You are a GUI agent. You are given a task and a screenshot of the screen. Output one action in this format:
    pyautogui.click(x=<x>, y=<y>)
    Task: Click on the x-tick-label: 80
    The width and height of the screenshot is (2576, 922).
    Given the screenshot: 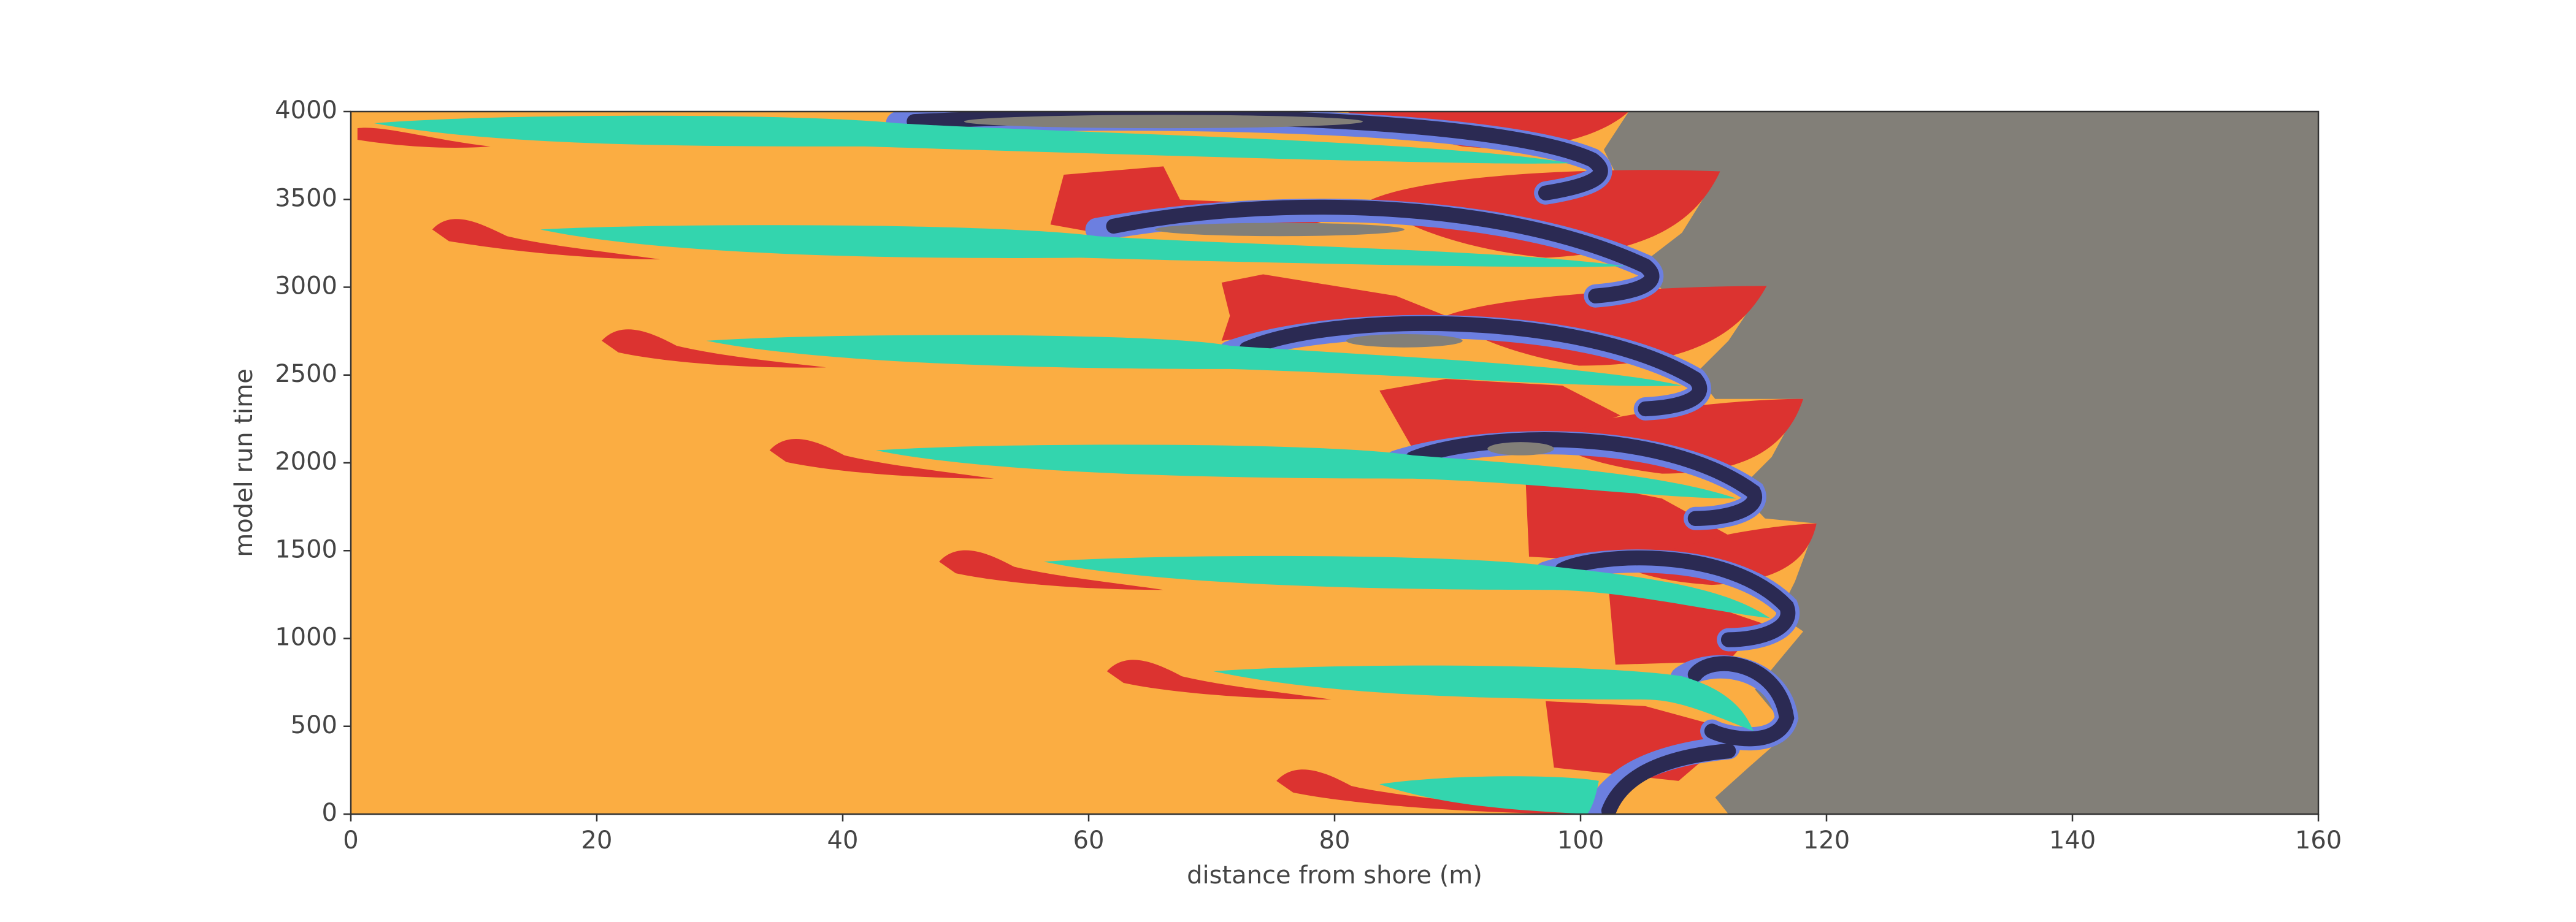 What is the action you would take?
    pyautogui.click(x=1335, y=840)
    